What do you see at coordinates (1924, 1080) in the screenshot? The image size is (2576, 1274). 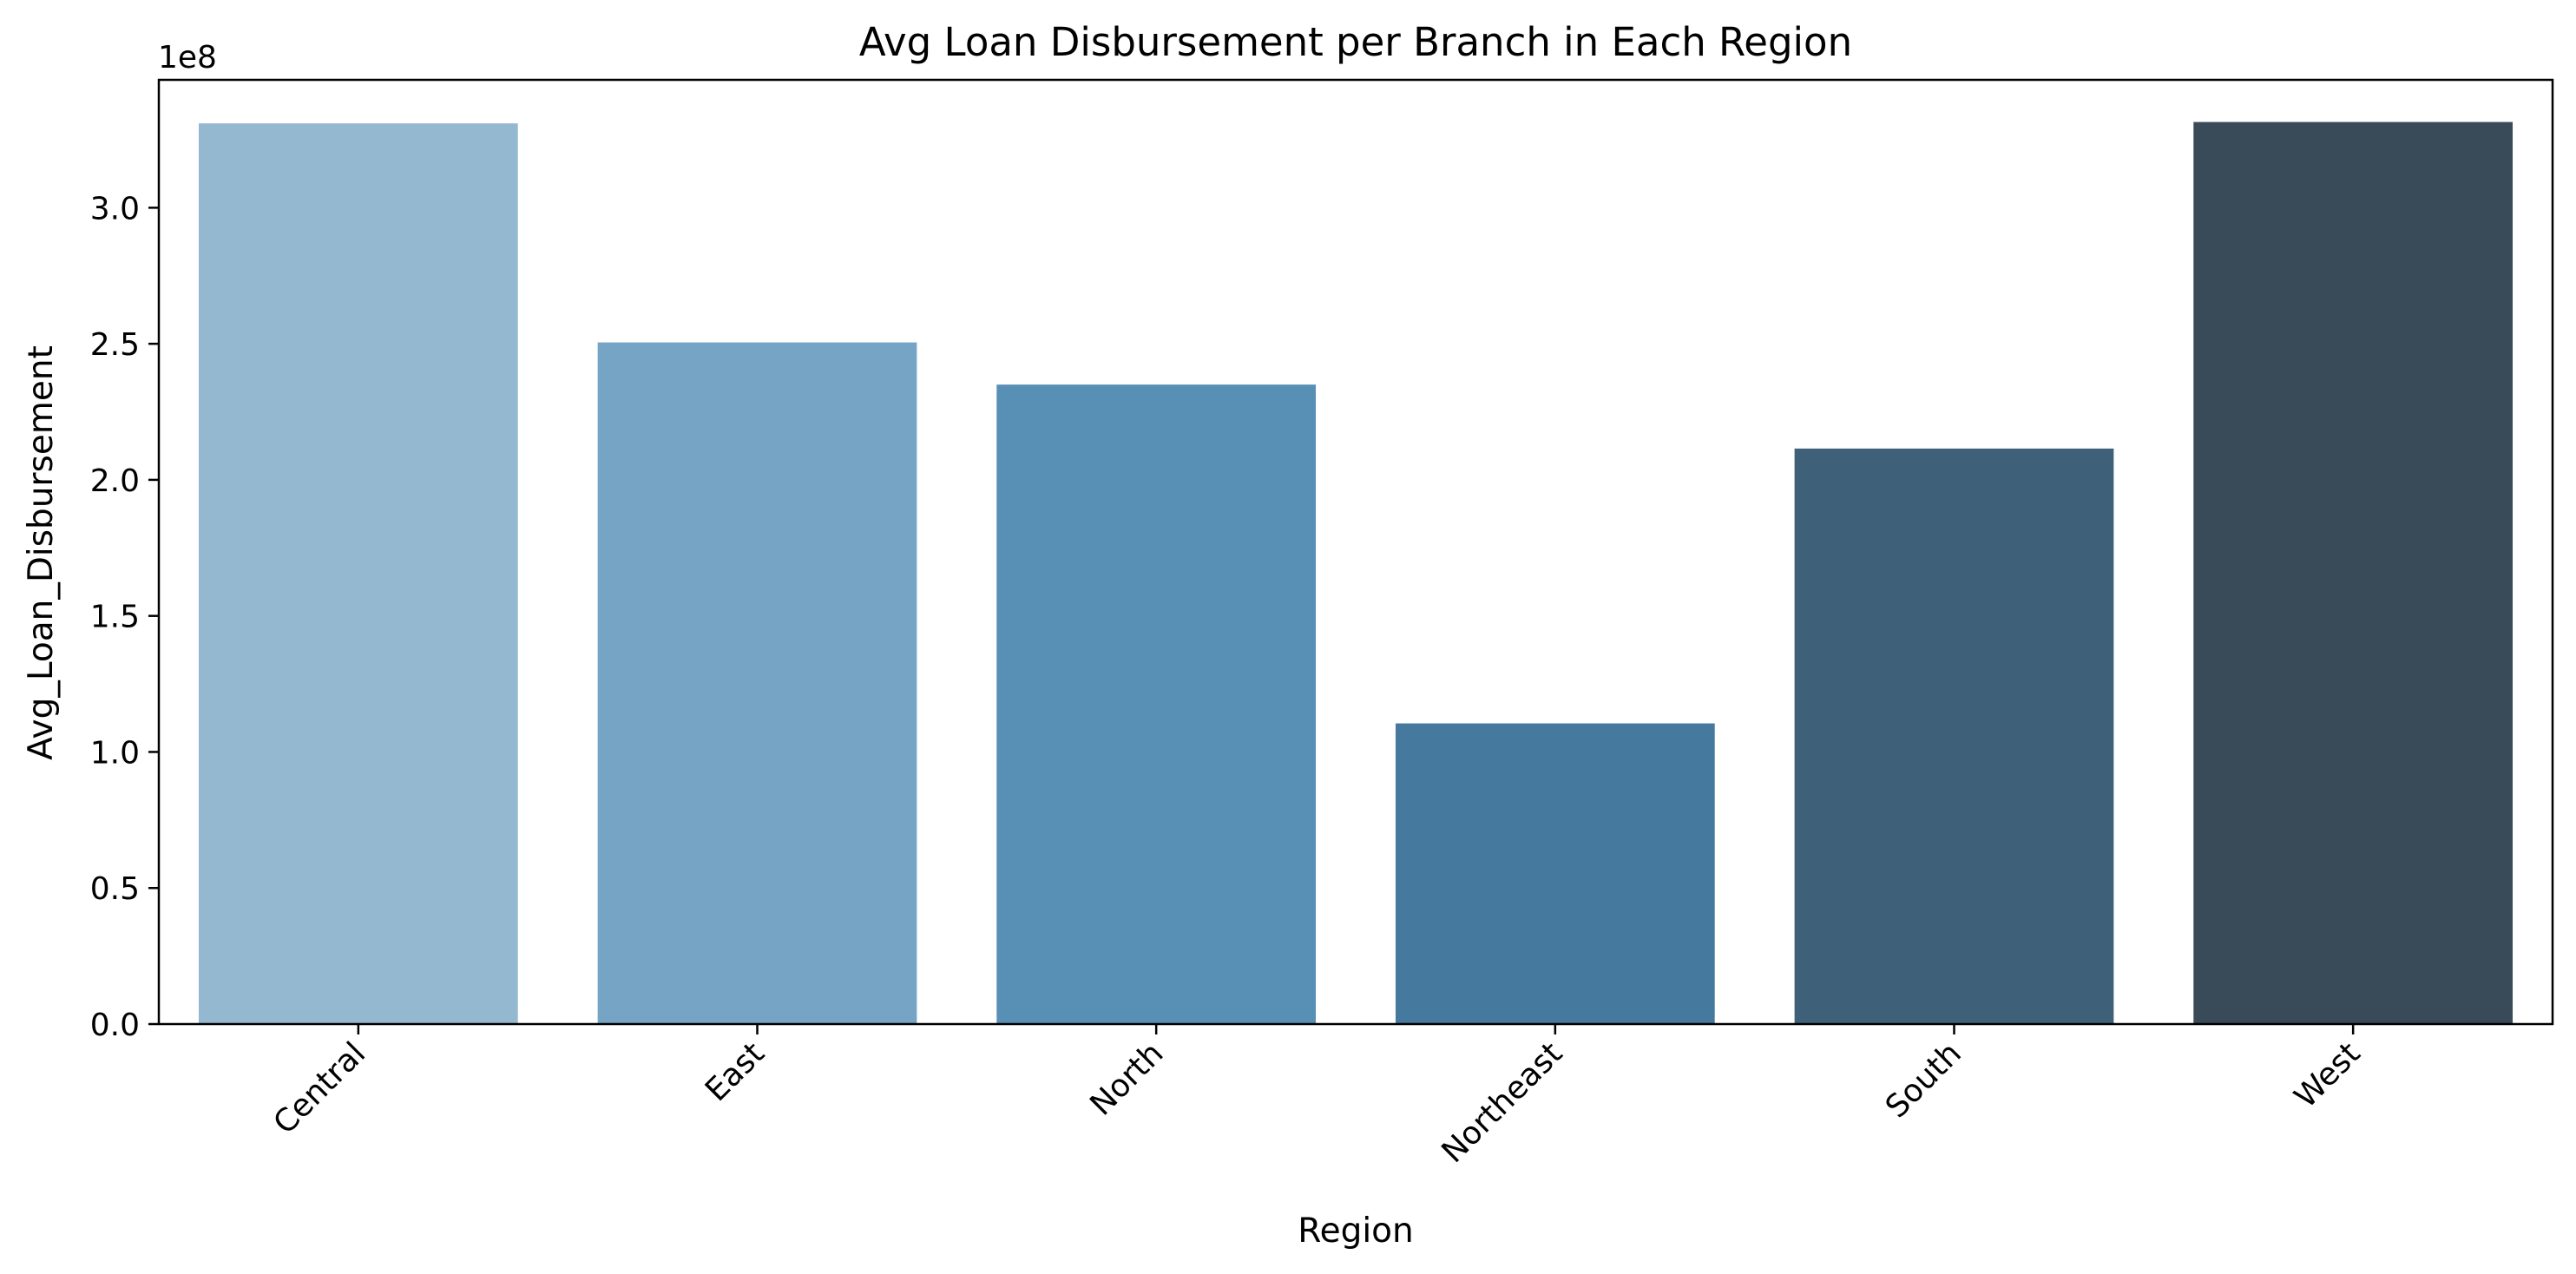 I see `x-tick-label-south: South` at bounding box center [1924, 1080].